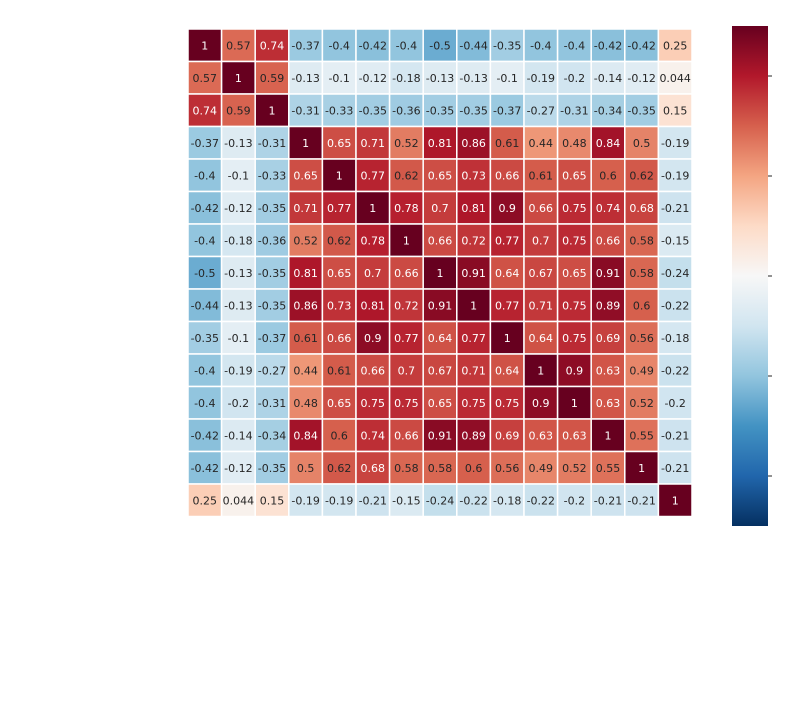  I want to click on cell-value-label: 0.73, so click(473, 175).